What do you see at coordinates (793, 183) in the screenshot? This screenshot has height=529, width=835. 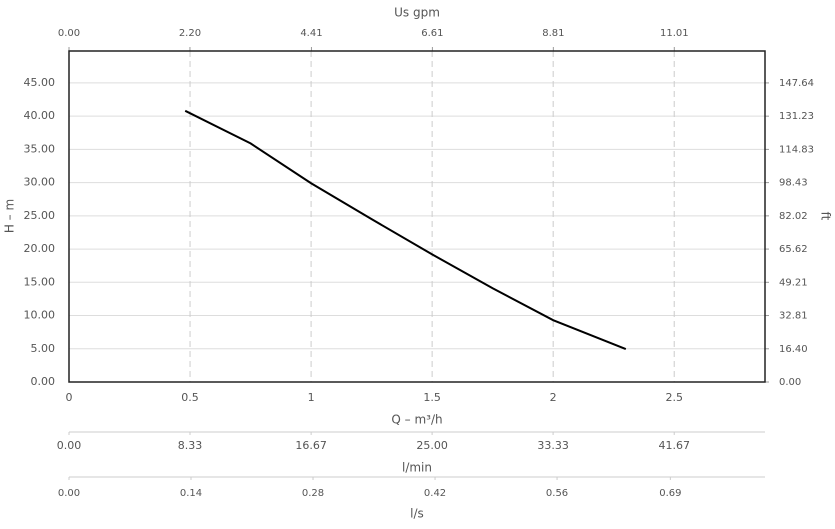 I see `y2-tick-label: 98.43` at bounding box center [793, 183].